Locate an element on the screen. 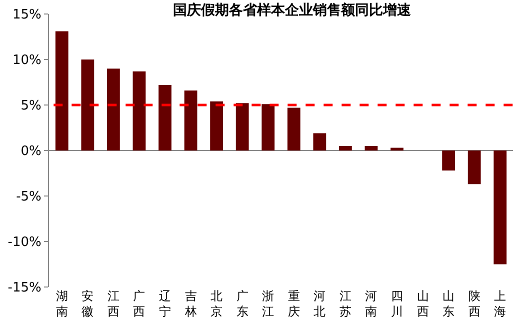  x-tick-label: 四川 is located at coordinates (397, 304).